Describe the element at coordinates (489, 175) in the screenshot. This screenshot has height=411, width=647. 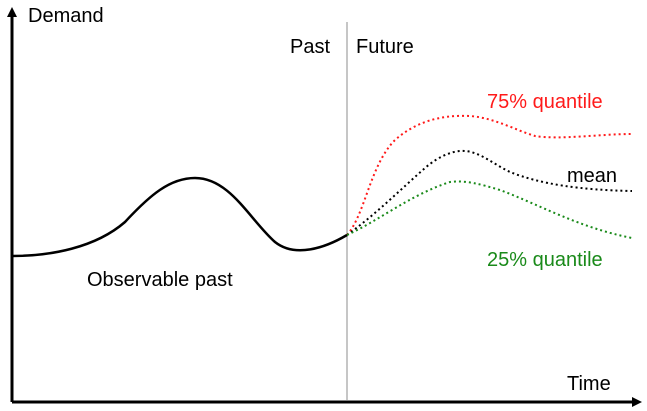
I see `quantile-75-curve` at that location.